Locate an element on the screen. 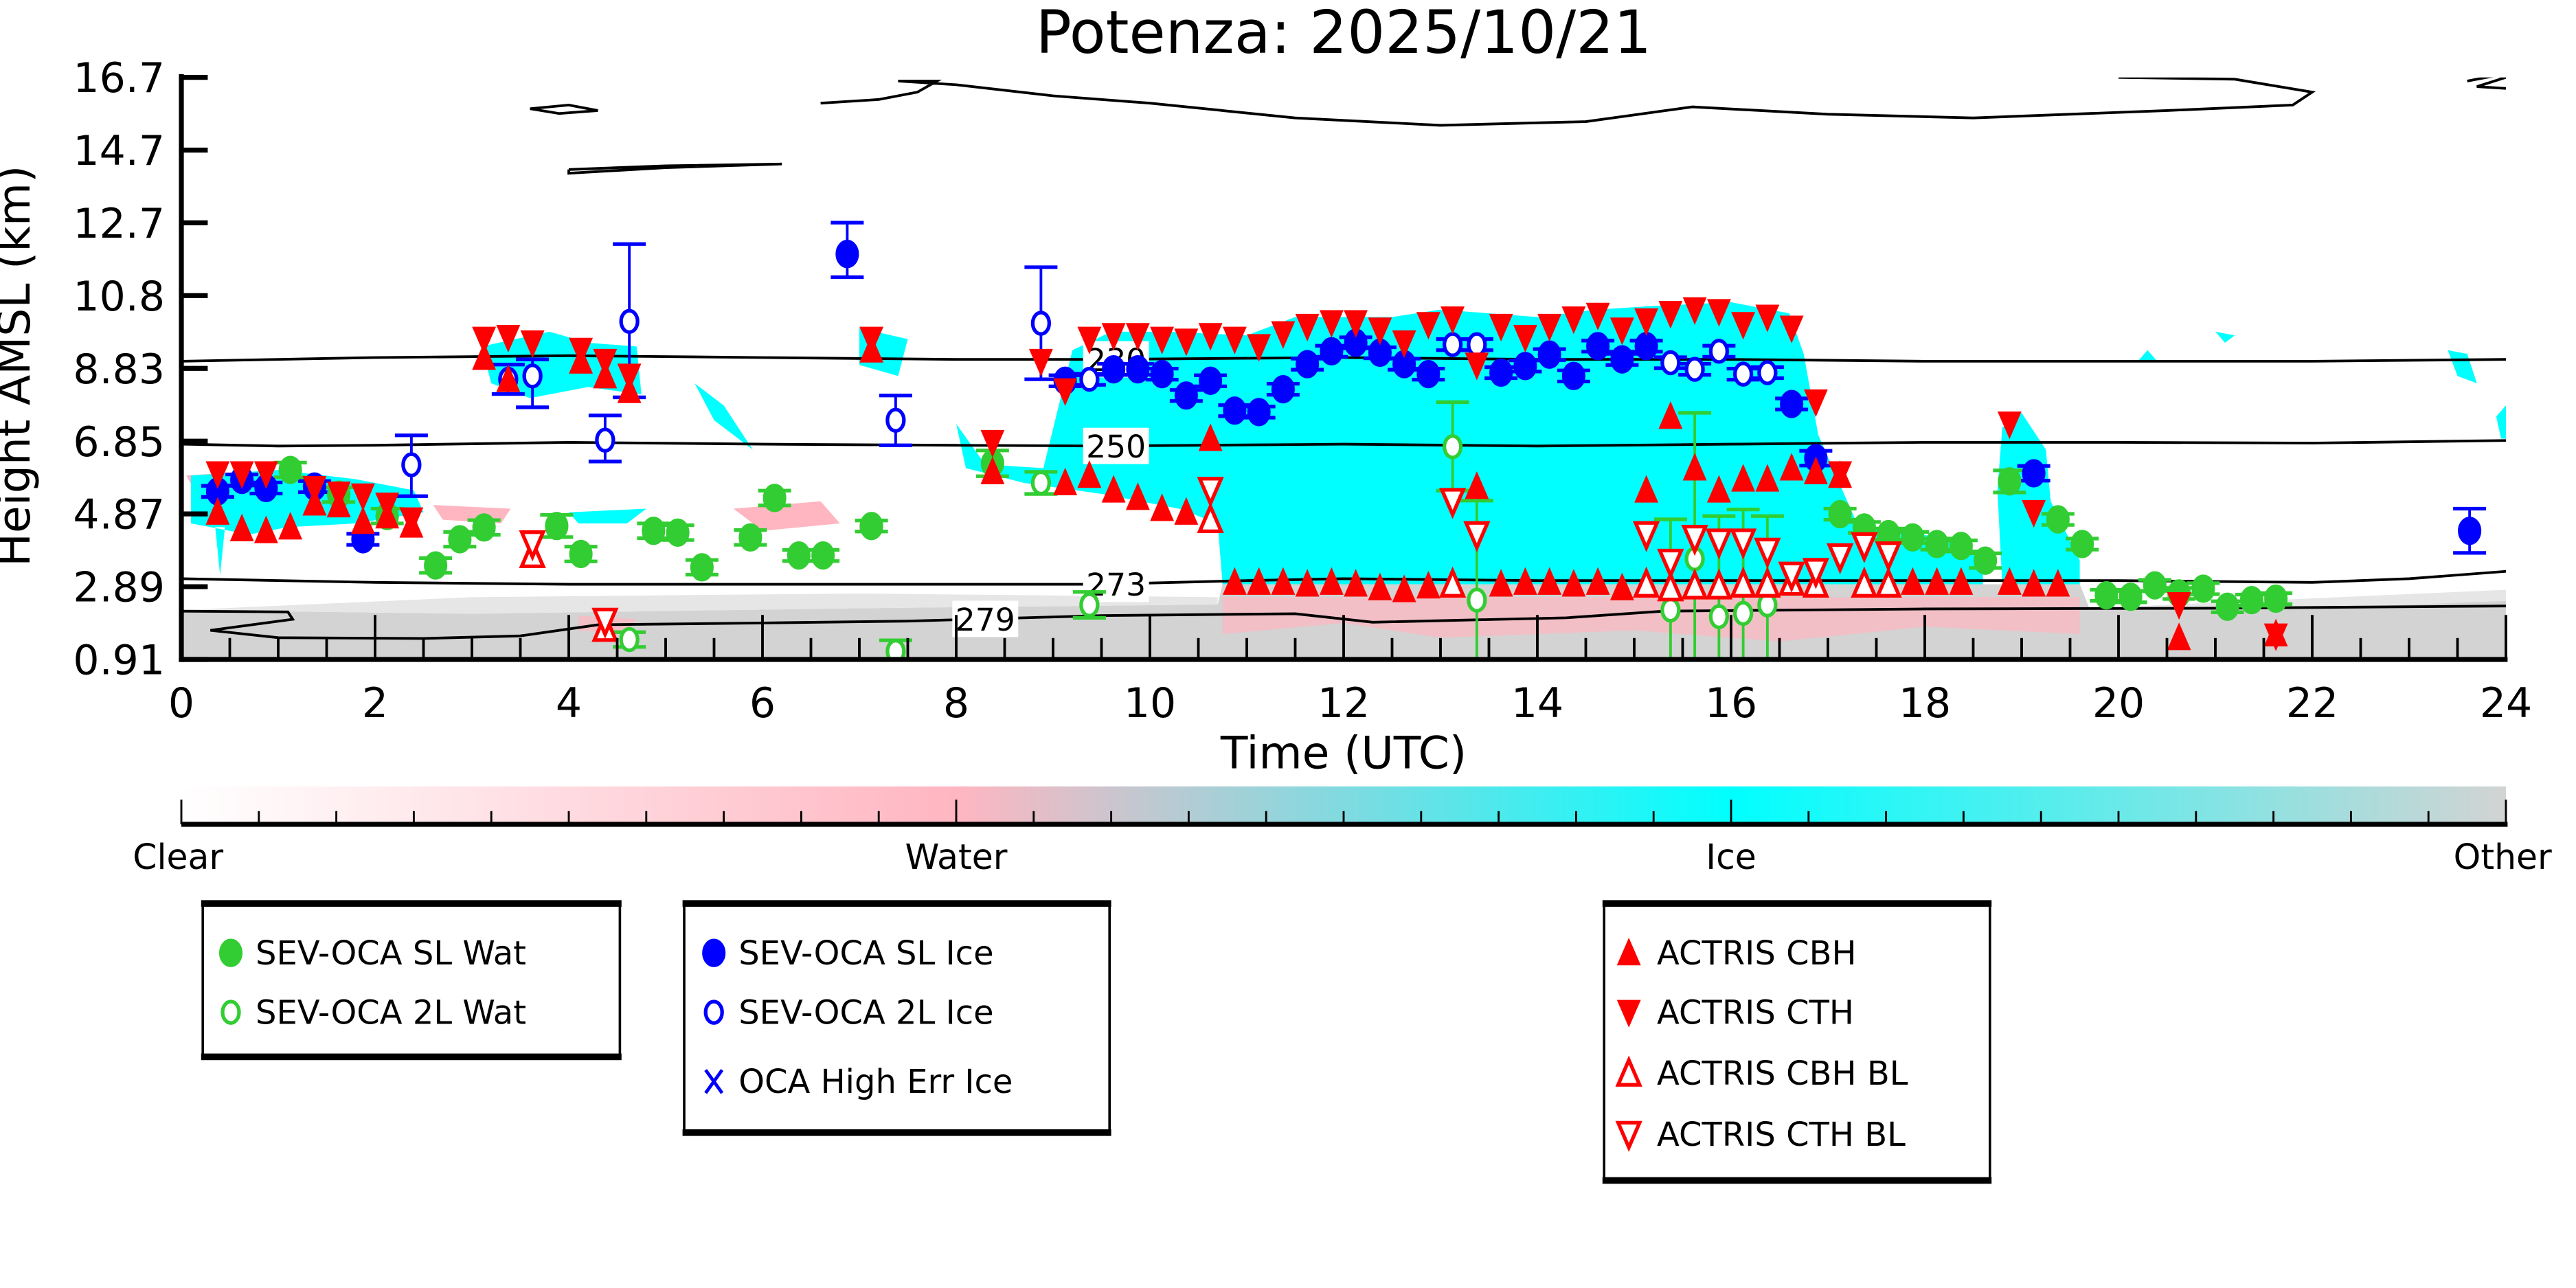 The image size is (2576, 1288). legend-label-cbh-bl: ACTRIS CBH BL is located at coordinates (1782, 1073).